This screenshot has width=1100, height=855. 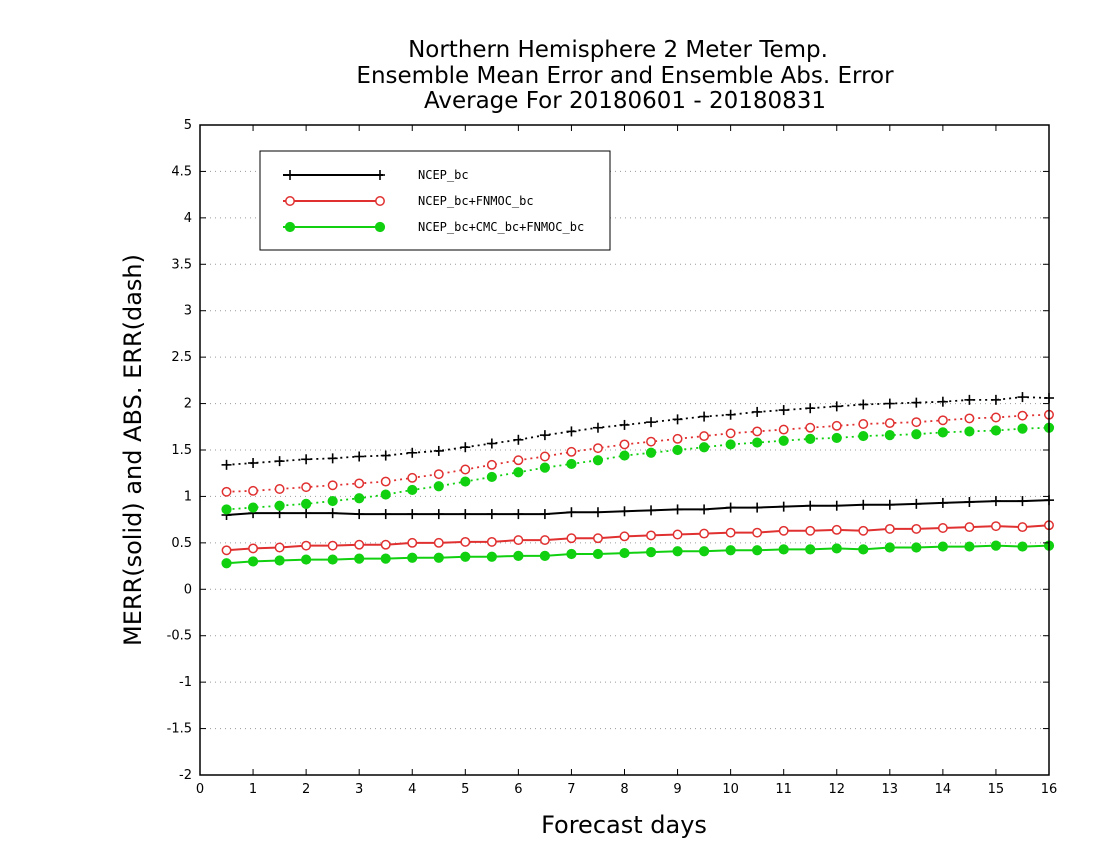 What do you see at coordinates (181, 171) in the screenshot?
I see `y-tick-label: 4.5` at bounding box center [181, 171].